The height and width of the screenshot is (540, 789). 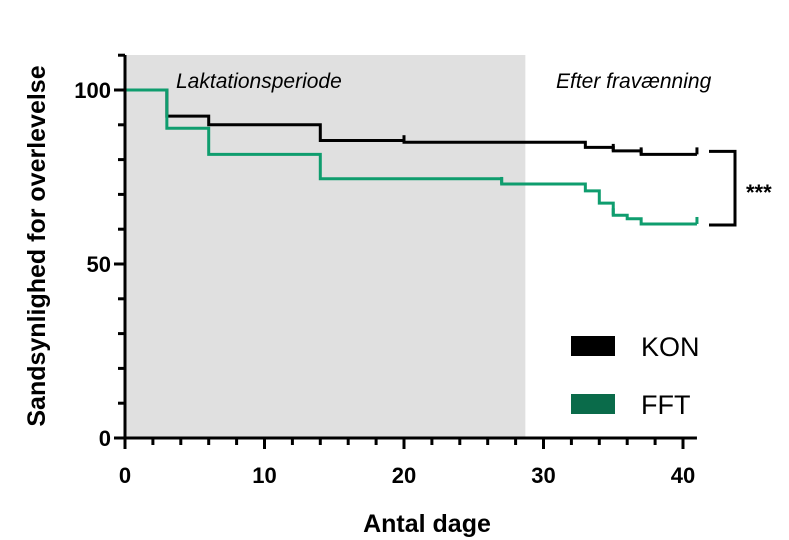 What do you see at coordinates (593, 404) in the screenshot?
I see `legend-swatch-fft` at bounding box center [593, 404].